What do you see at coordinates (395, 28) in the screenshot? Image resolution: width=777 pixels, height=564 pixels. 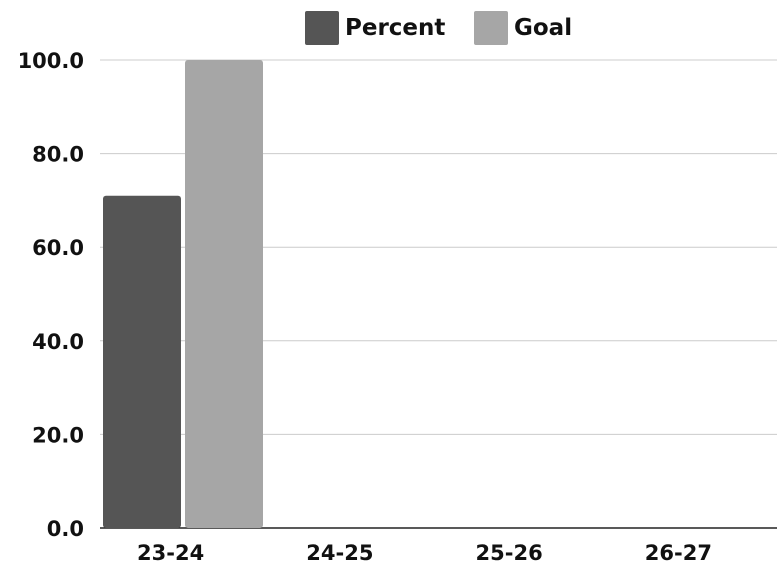 I see `legend-label-percent: Percent` at bounding box center [395, 28].